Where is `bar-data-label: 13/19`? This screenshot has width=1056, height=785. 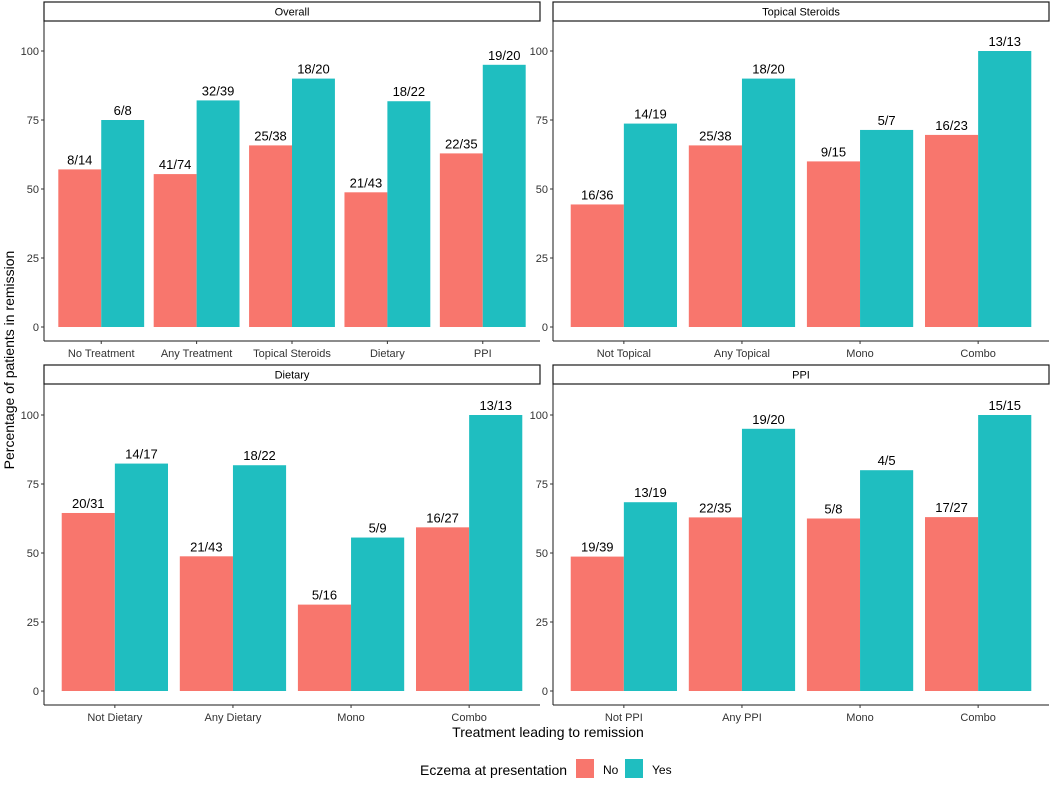 bar-data-label: 13/19 is located at coordinates (650, 492).